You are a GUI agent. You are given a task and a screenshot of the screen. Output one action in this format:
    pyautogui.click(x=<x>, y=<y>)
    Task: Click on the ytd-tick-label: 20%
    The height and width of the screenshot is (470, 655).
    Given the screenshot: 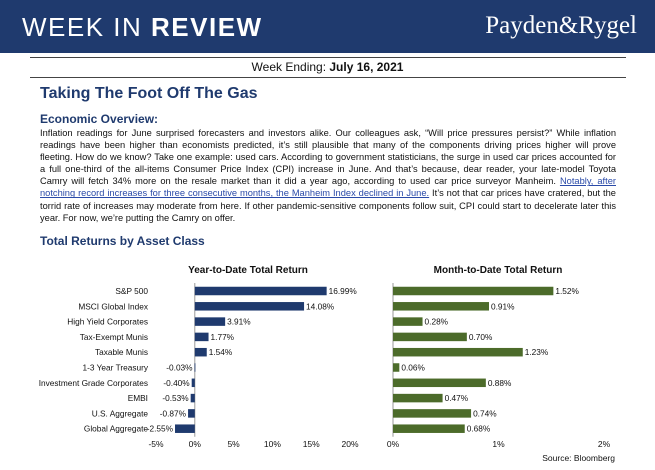 What is the action you would take?
    pyautogui.click(x=349, y=444)
    